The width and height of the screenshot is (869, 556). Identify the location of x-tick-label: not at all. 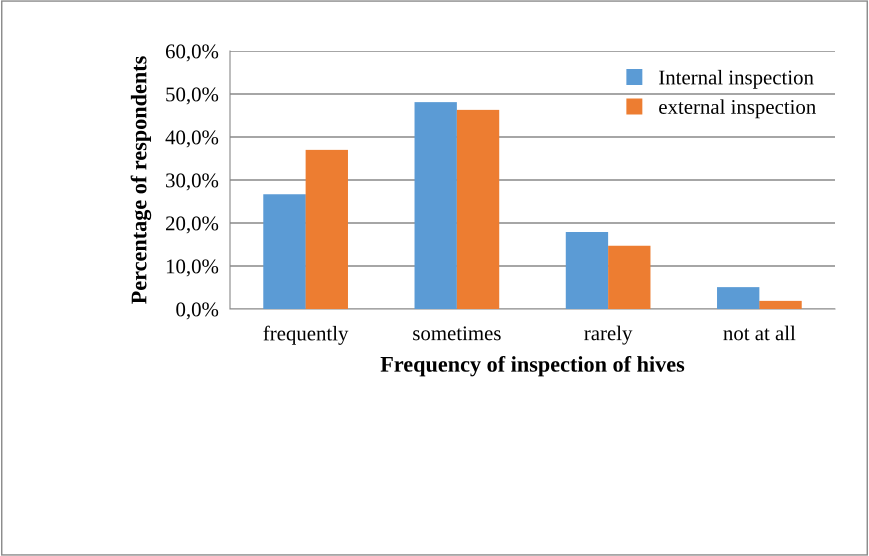
(759, 333).